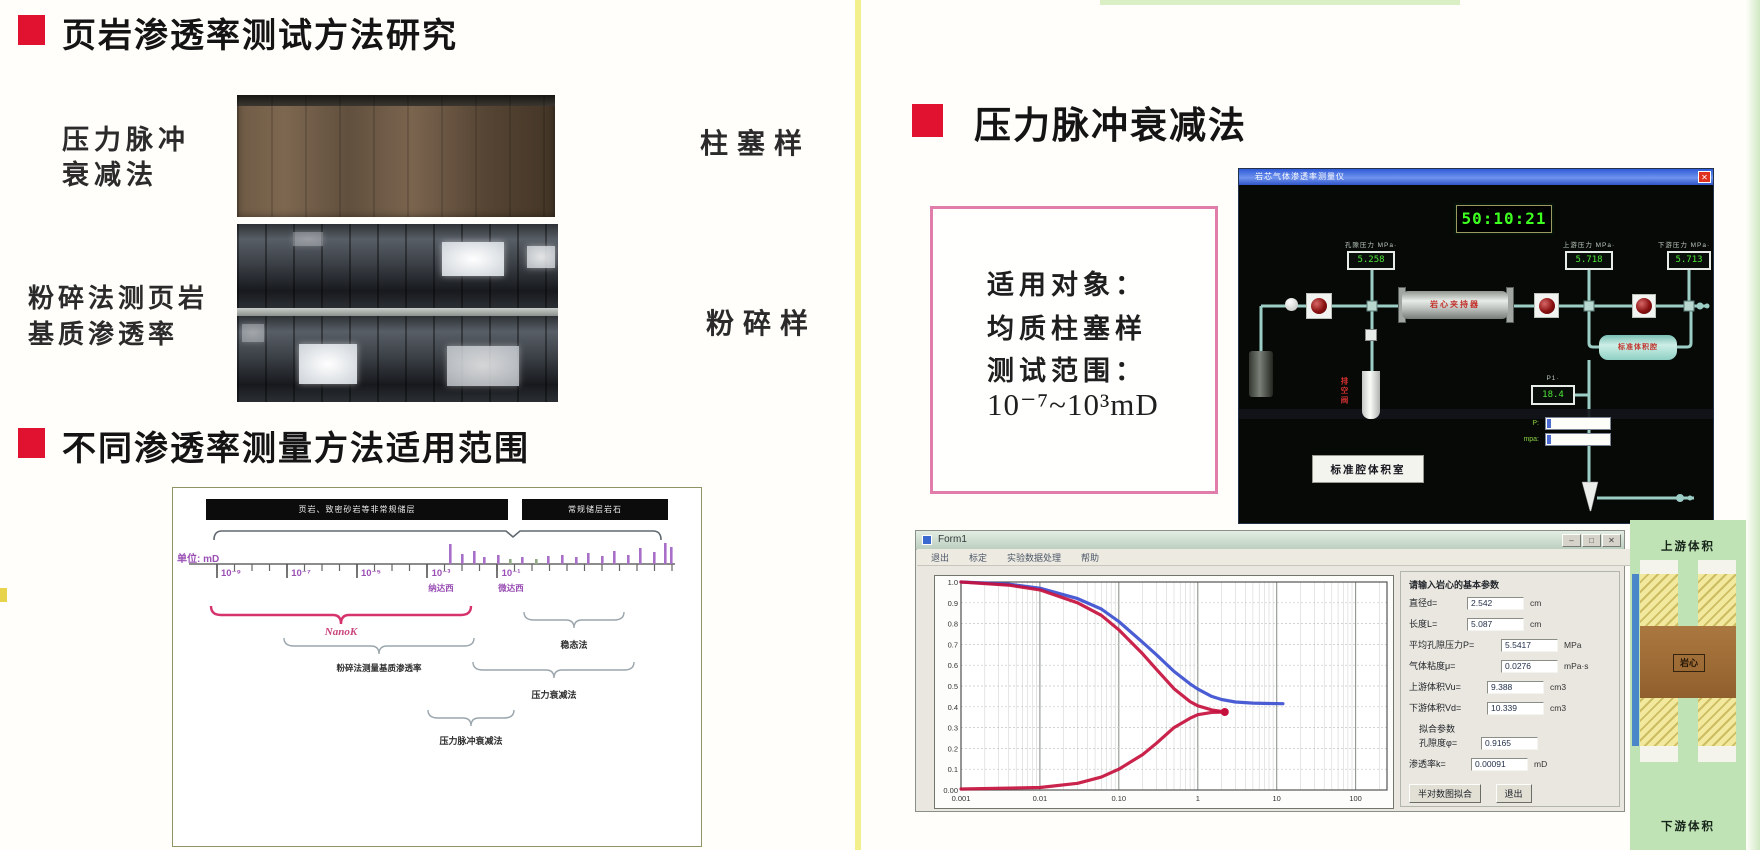 The width and height of the screenshot is (1760, 850). I want to click on right-section-title: 压力脉冲衰减法, so click(1110, 125).